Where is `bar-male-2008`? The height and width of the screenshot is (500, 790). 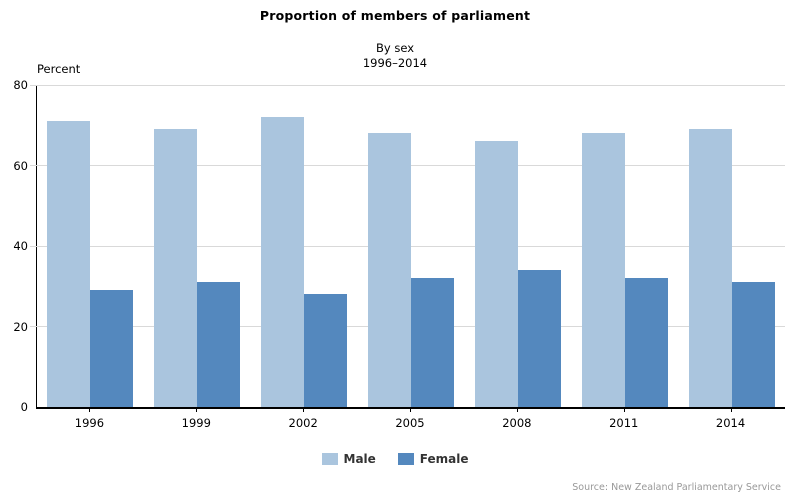 bar-male-2008 is located at coordinates (496, 274).